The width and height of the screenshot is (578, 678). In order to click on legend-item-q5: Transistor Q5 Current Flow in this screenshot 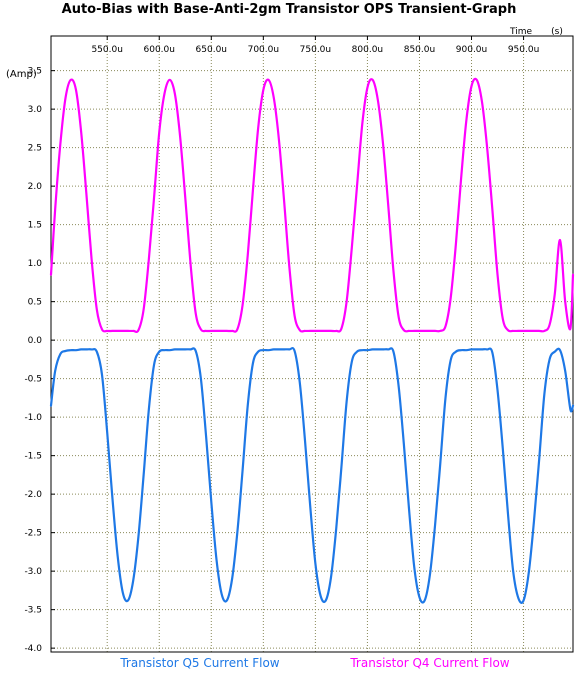, I will do `click(199, 663)`.